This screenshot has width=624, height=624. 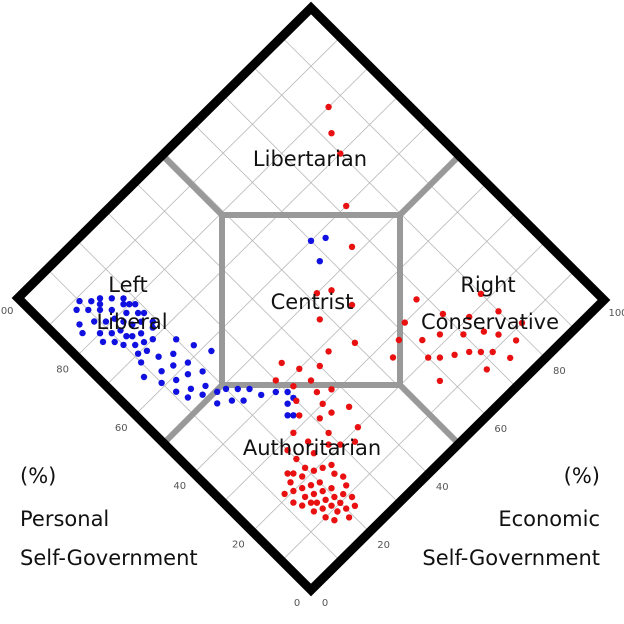 I want to click on economic-tick-label: 40, so click(x=442, y=487).